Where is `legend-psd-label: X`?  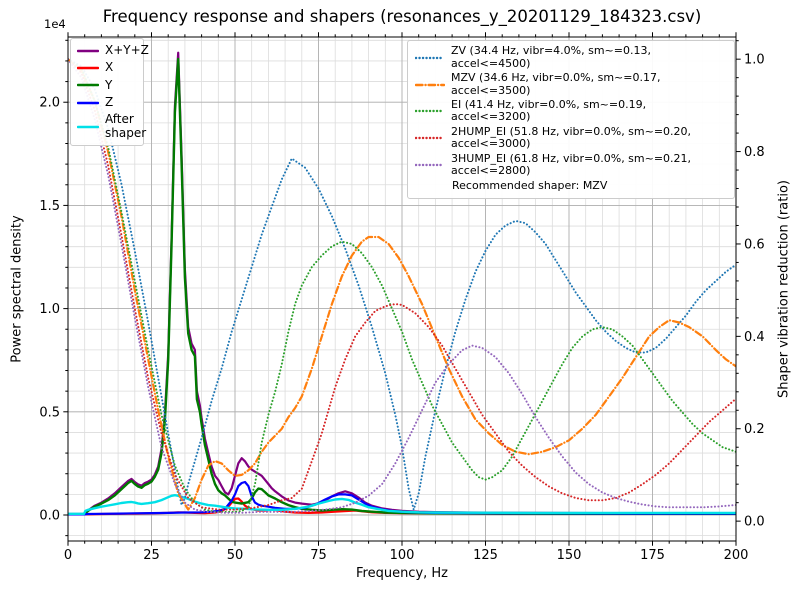
legend-psd-label: X is located at coordinates (109, 67).